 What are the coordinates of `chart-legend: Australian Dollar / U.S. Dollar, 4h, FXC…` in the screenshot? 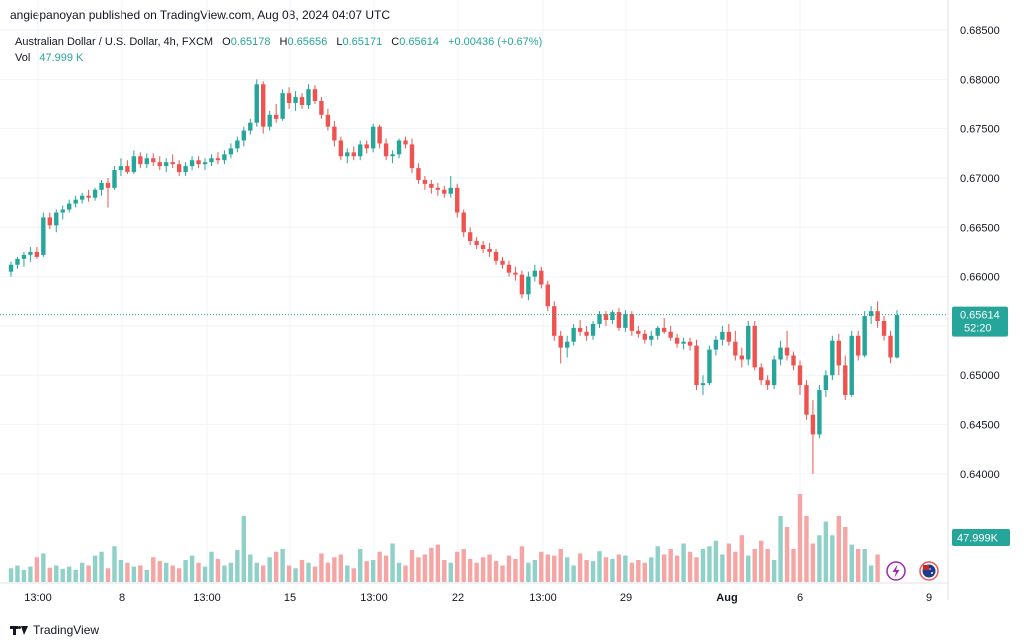 It's located at (278, 50).